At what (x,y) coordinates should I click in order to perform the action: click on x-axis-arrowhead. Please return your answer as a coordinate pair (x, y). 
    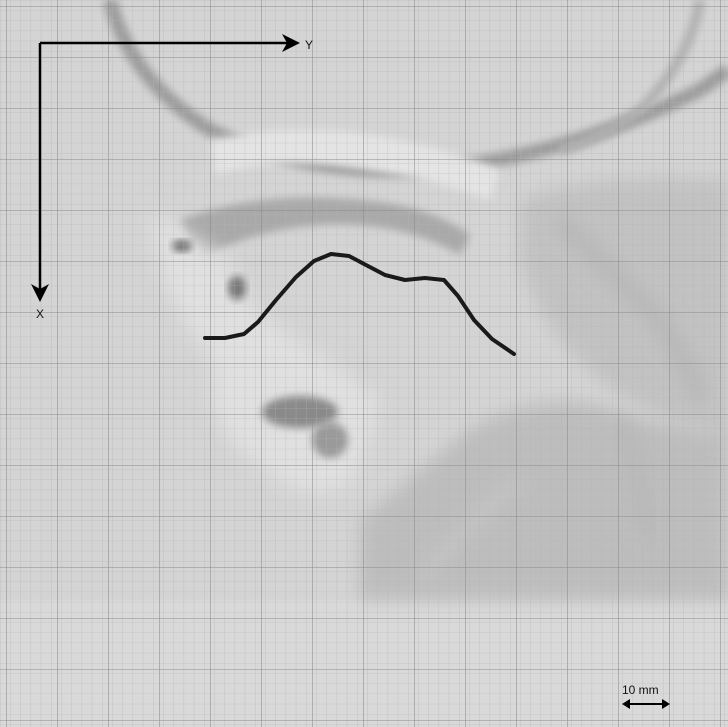
    Looking at the image, I should click on (40, 293).